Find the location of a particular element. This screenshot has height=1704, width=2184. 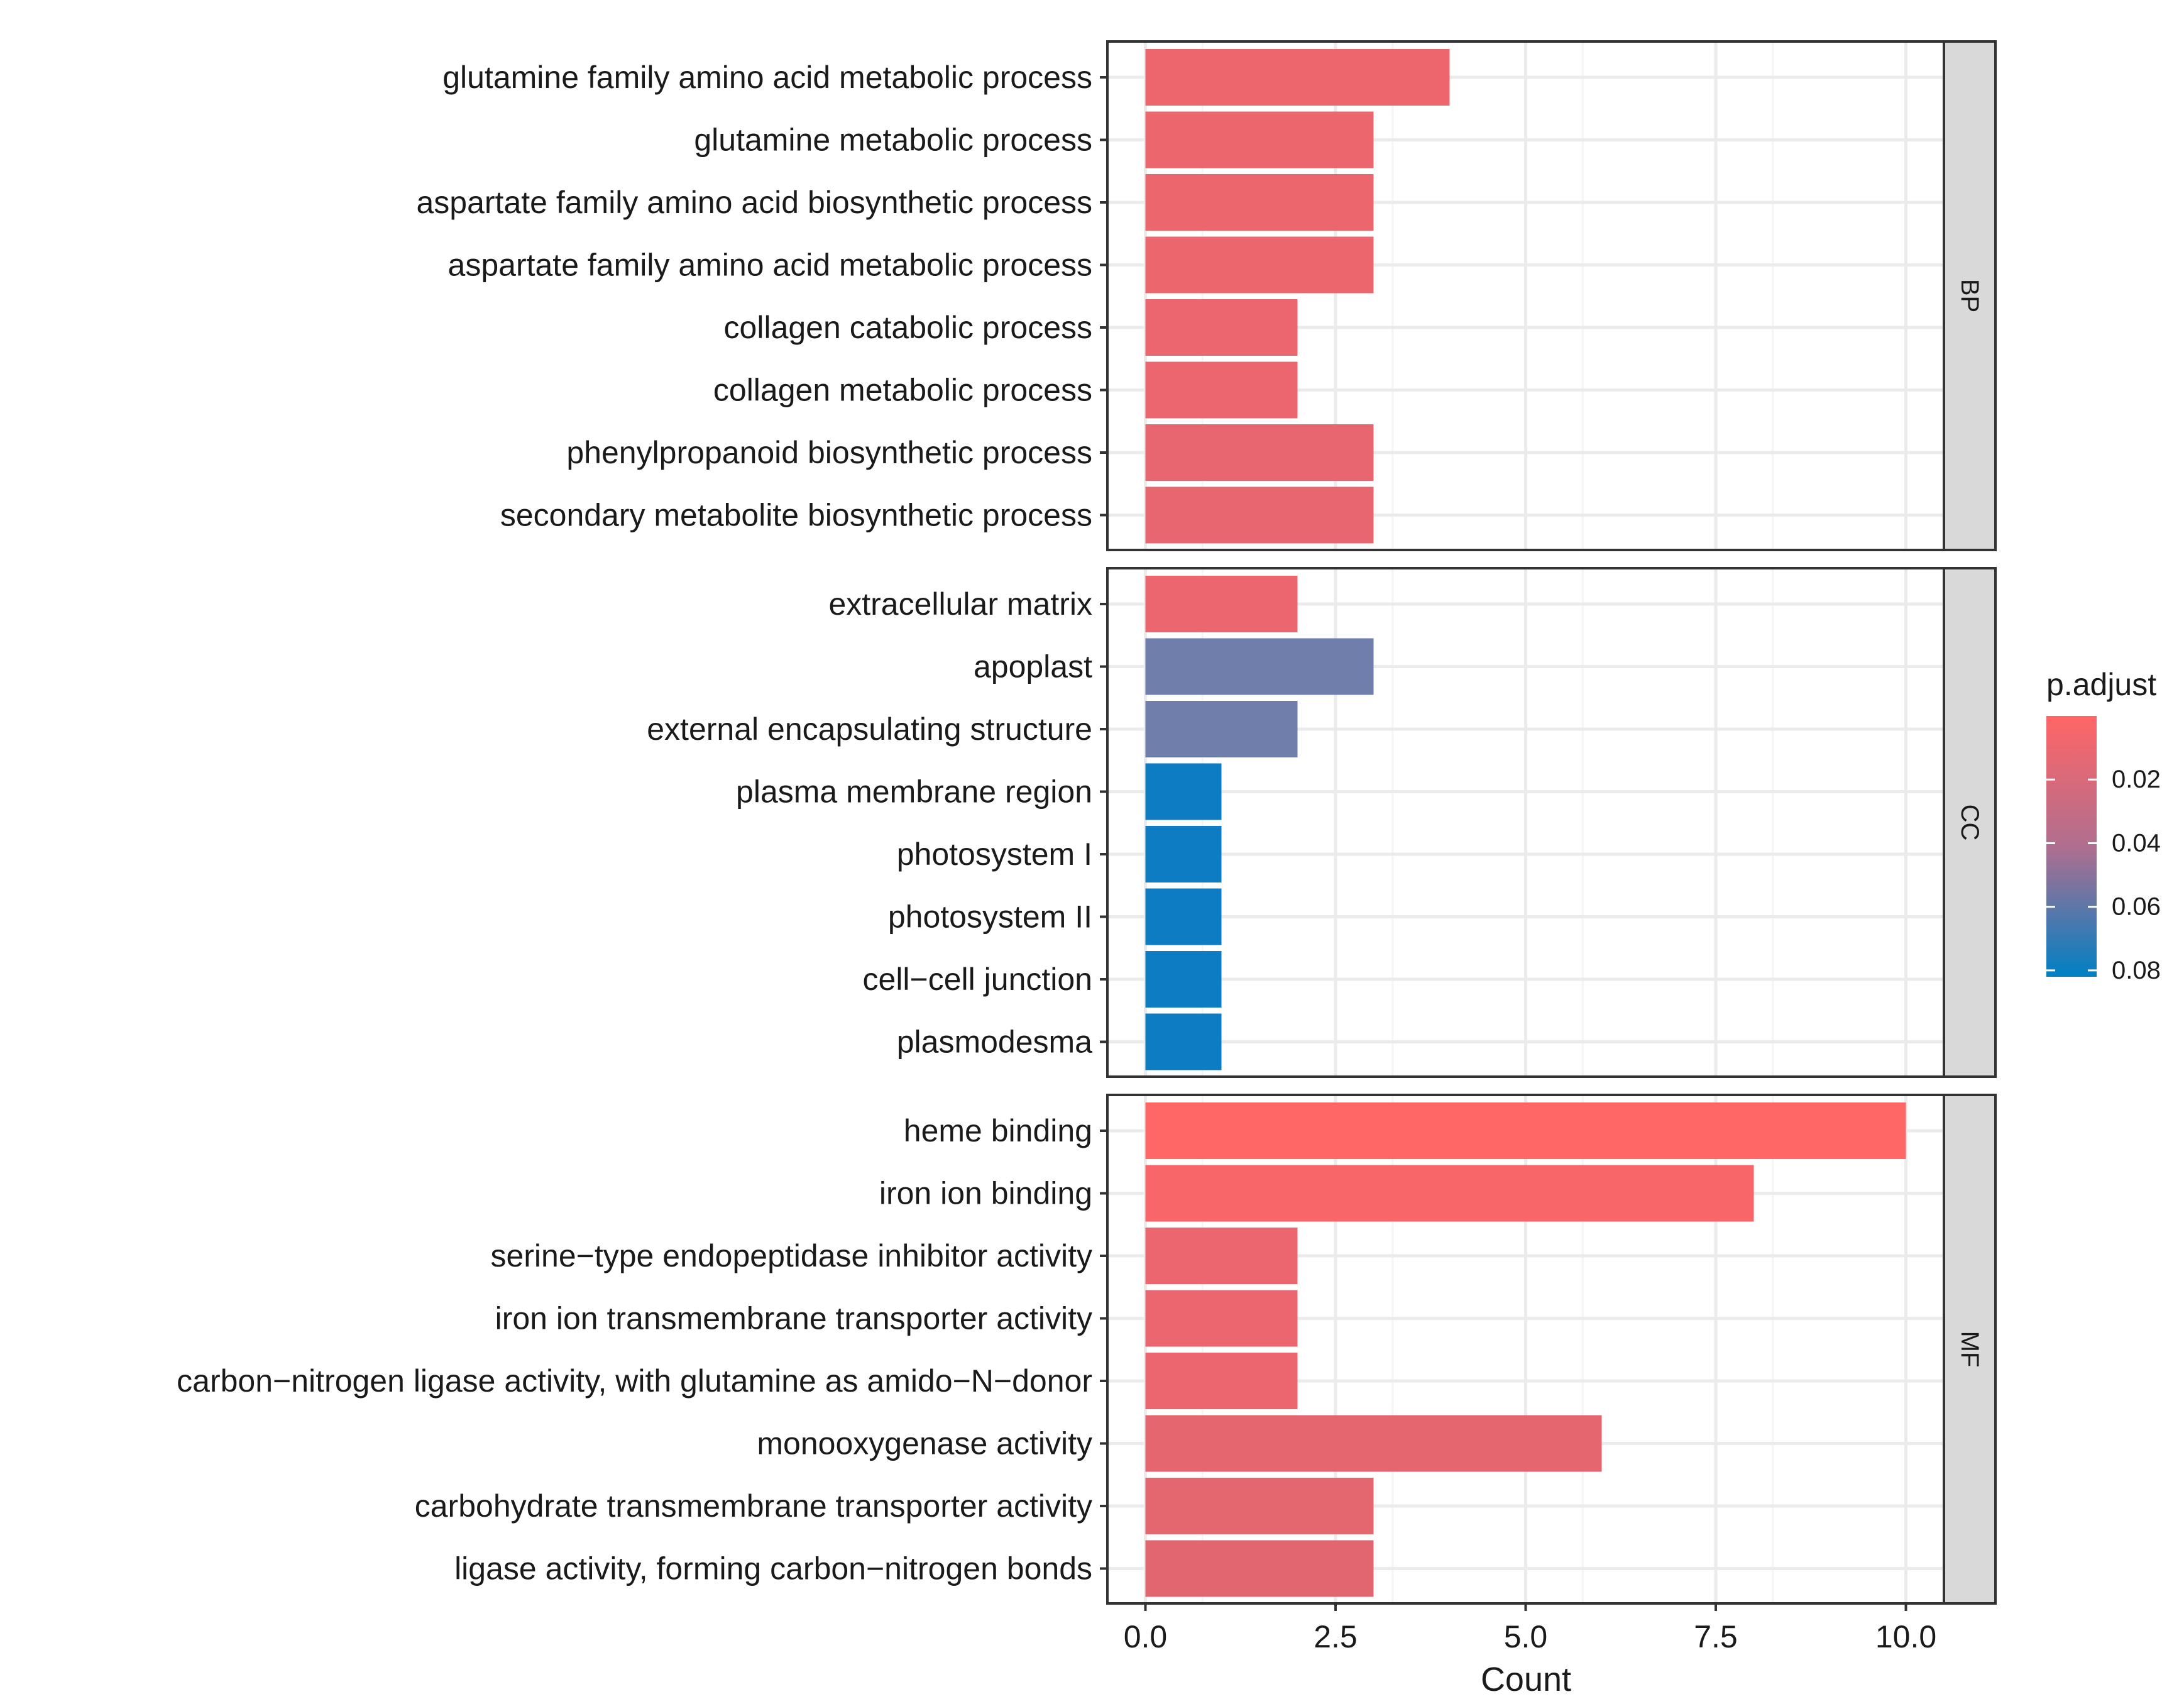

facet-strip-label: CC is located at coordinates (1970, 823).